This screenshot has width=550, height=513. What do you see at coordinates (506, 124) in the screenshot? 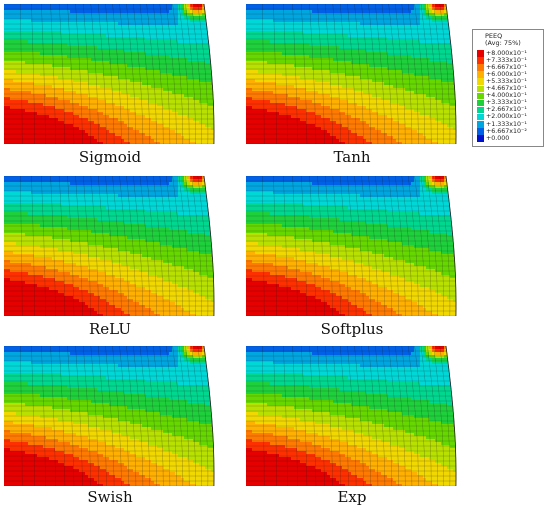
I see `legend-label: +1.333x10⁻¹` at bounding box center [506, 124].